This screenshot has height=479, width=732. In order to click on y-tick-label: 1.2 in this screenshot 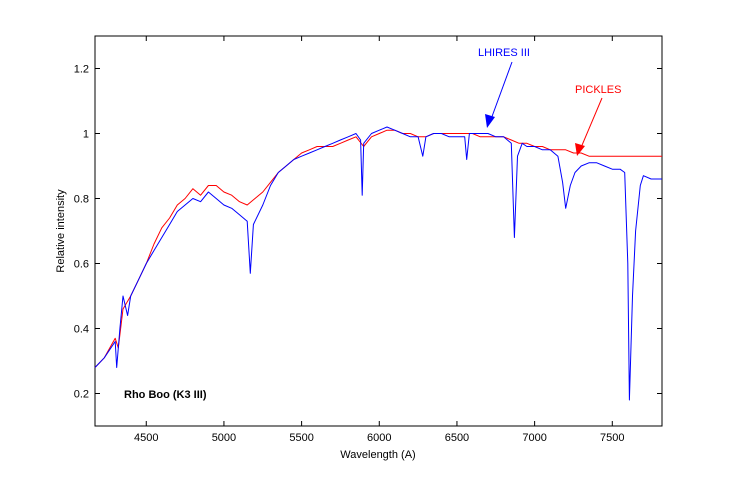, I will do `click(81, 70)`.